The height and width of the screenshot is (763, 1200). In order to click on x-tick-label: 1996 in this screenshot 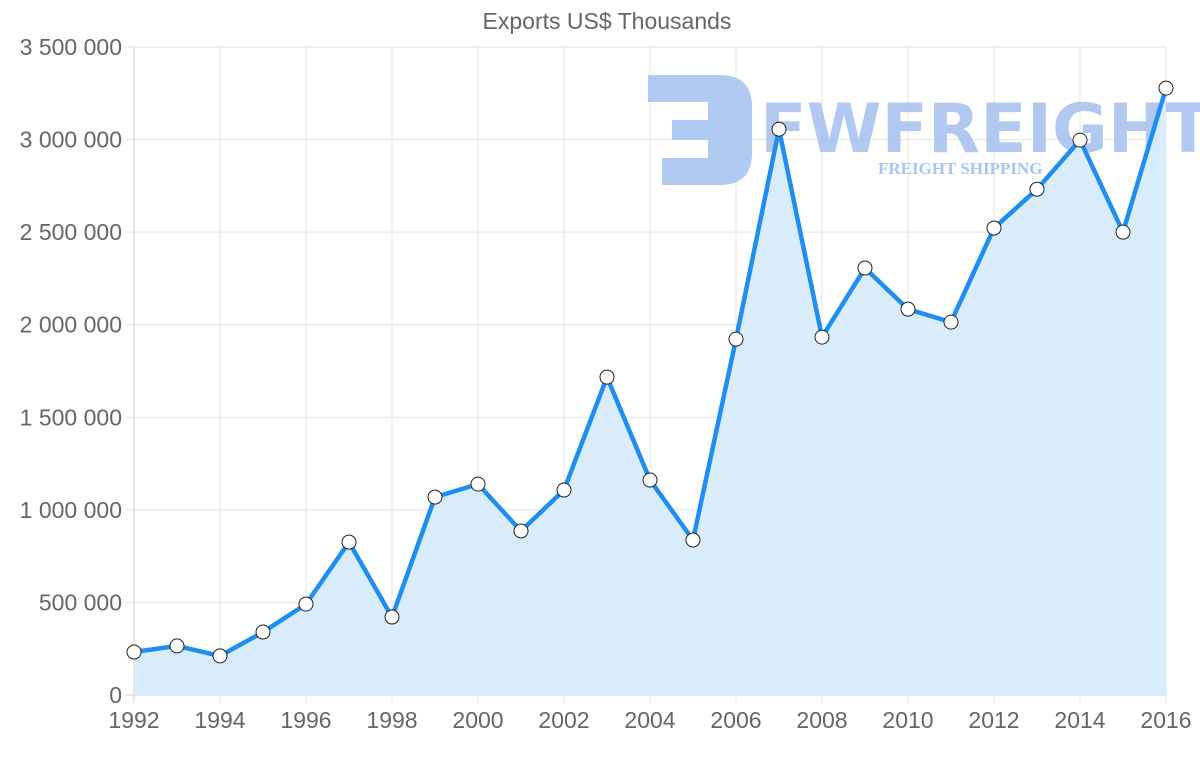, I will do `click(305, 720)`.